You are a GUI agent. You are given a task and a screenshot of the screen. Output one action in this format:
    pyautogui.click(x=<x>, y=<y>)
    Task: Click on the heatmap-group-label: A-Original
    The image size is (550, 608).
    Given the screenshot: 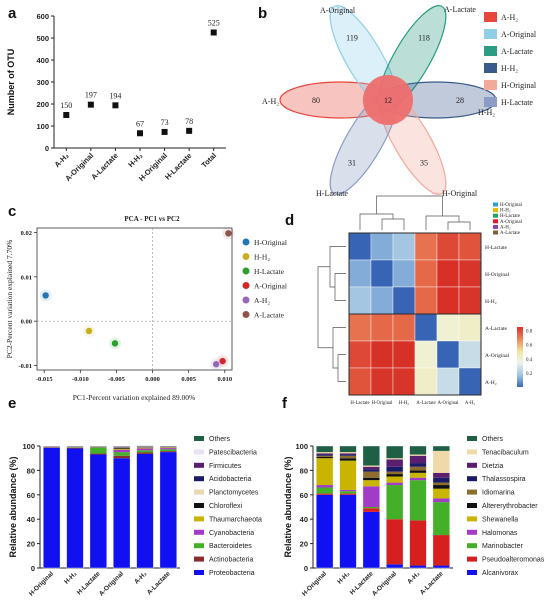 What is the action you would take?
    pyautogui.click(x=511, y=222)
    